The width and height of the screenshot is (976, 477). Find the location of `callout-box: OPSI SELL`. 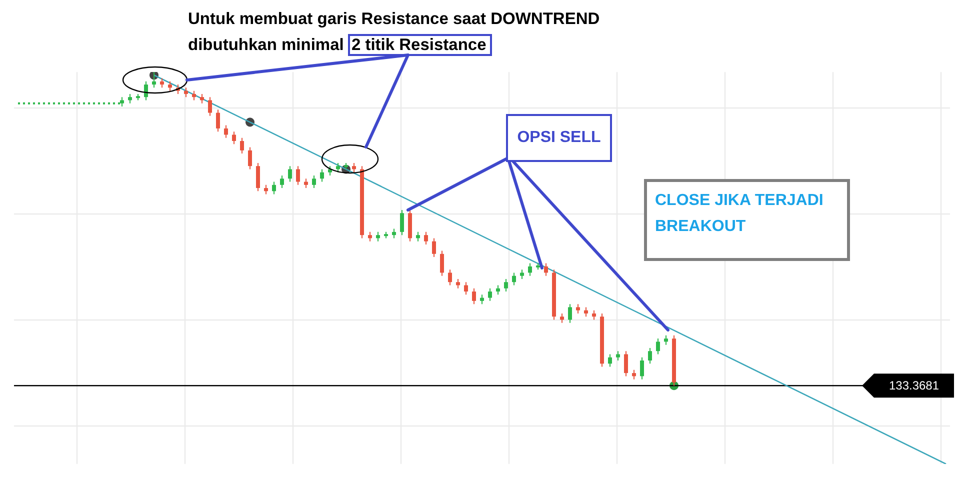

callout-box: OPSI SELL is located at coordinates (559, 138).